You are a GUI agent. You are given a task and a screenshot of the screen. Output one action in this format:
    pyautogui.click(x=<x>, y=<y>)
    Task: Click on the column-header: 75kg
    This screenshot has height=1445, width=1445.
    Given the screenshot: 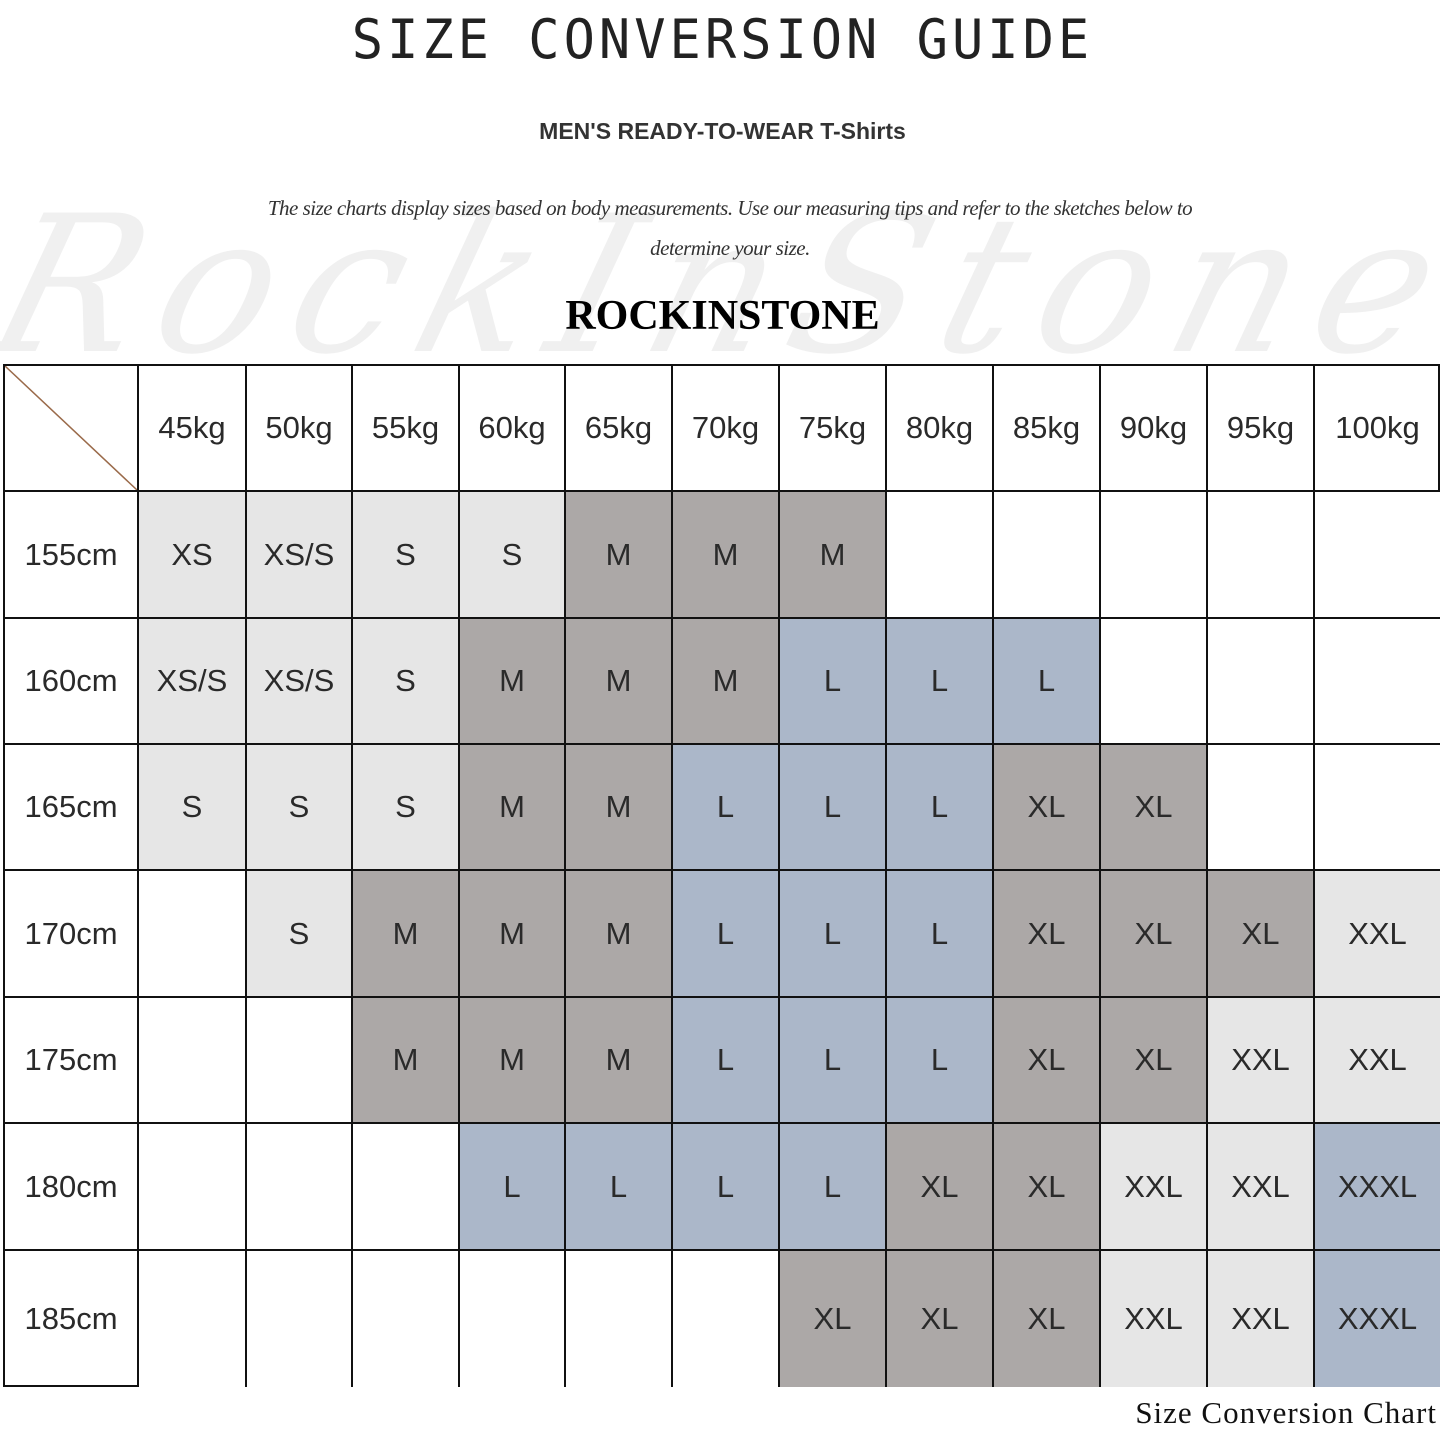 What is the action you would take?
    pyautogui.click(x=833, y=429)
    